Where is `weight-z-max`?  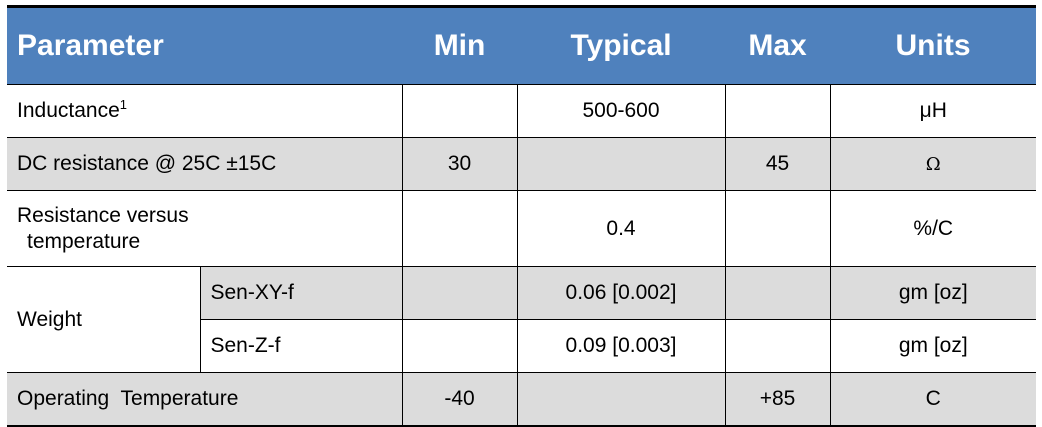 weight-z-max is located at coordinates (777, 346).